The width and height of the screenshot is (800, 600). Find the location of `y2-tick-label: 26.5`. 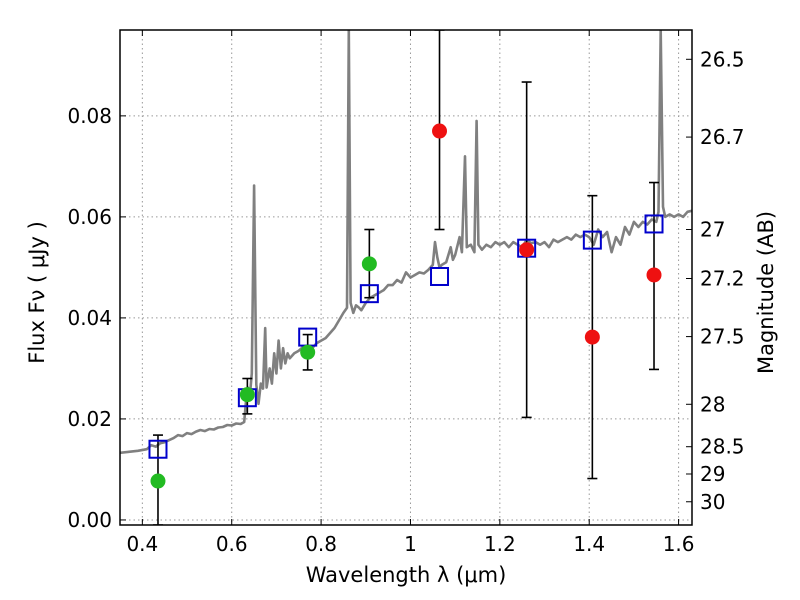

y2-tick-label: 26.5 is located at coordinates (722, 59).